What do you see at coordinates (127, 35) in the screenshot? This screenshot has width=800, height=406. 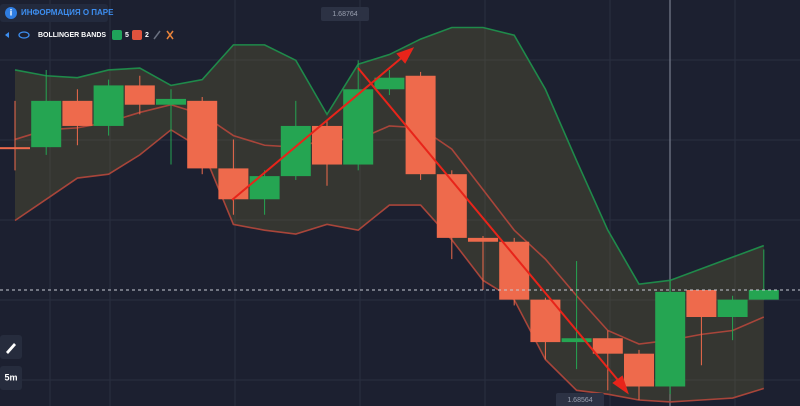 I see `period-value: 5` at bounding box center [127, 35].